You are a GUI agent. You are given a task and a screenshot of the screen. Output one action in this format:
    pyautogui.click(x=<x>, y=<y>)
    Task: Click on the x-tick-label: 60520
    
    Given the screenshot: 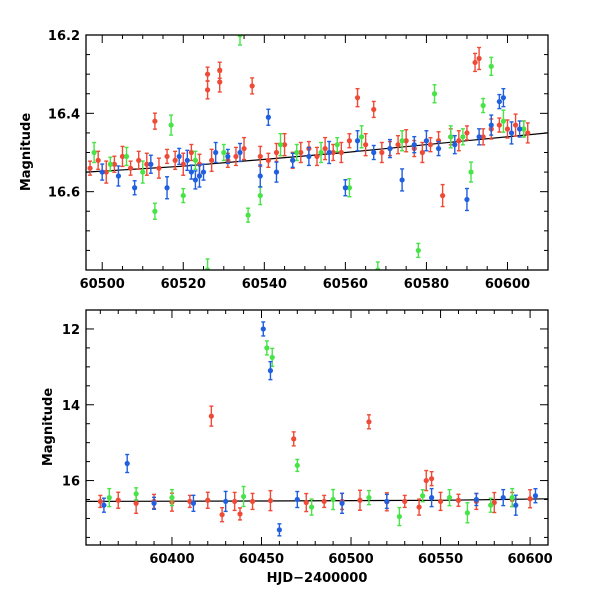 What is the action you would take?
    pyautogui.click(x=183, y=284)
    